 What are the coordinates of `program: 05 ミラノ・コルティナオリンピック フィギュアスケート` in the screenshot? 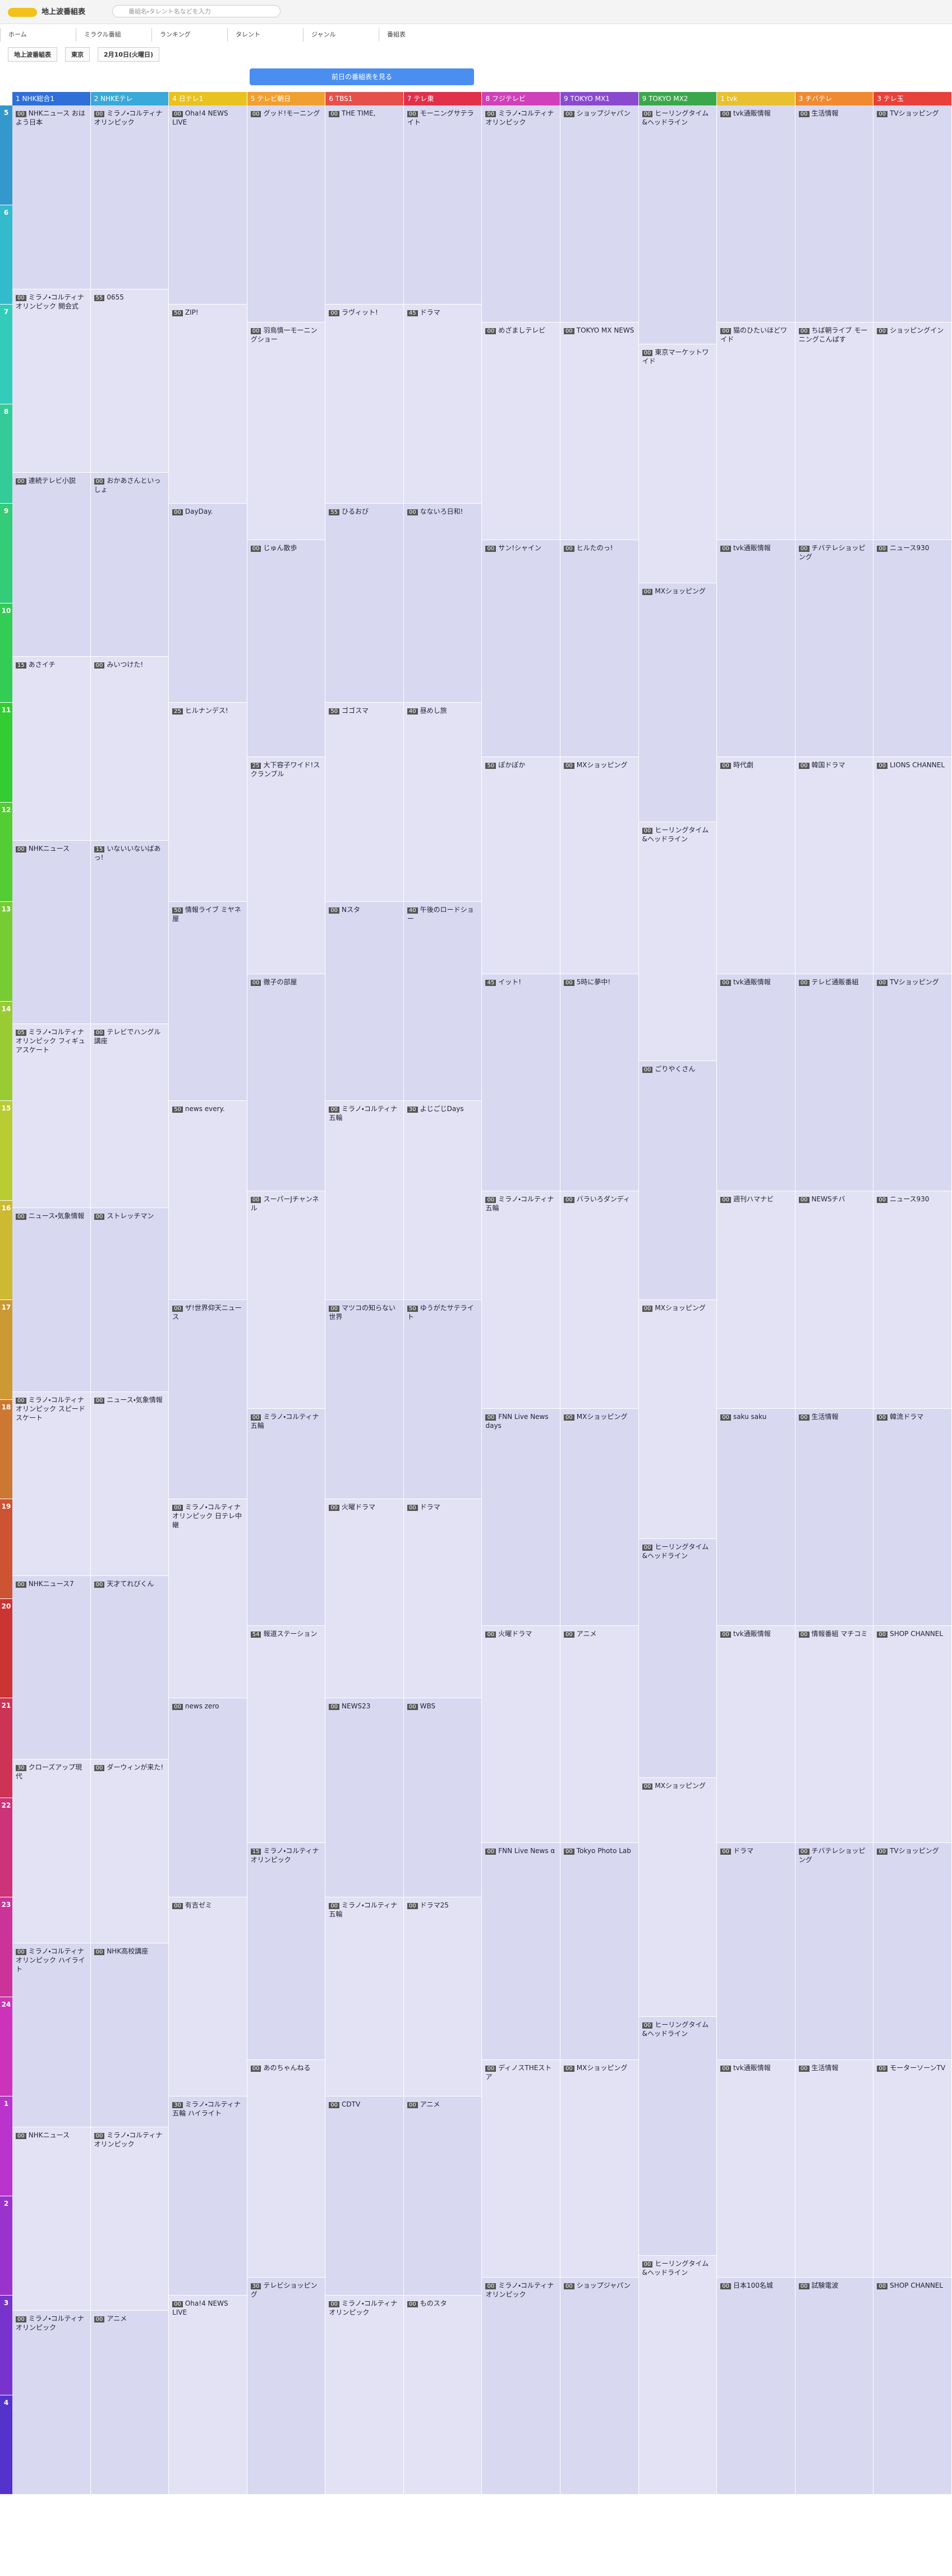 It's located at (51, 1116).